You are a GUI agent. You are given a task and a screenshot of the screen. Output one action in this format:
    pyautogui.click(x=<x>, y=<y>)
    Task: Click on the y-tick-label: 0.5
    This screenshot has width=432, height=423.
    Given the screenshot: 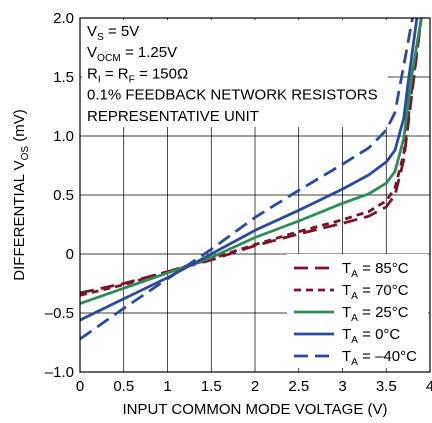 What is the action you would take?
    pyautogui.click(x=63, y=195)
    